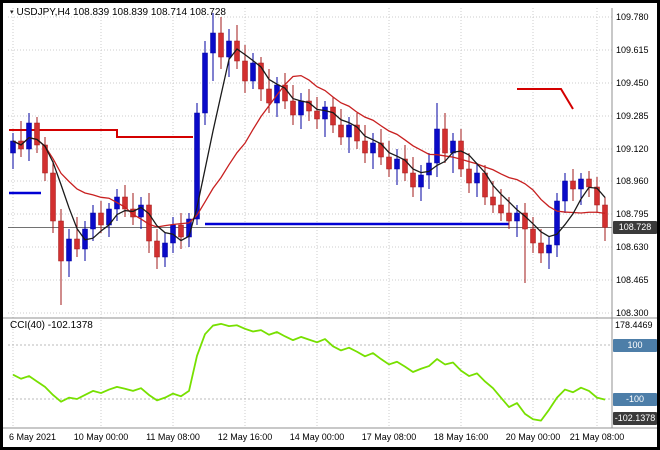 The width and height of the screenshot is (660, 450). What do you see at coordinates (101, 437) in the screenshot?
I see `time-axis-label: 10 May 00:00` at bounding box center [101, 437].